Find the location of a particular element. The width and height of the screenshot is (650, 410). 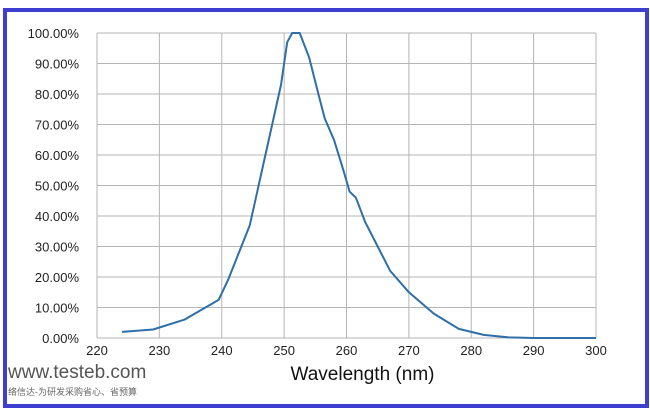

y-tick-label: 60.00% is located at coordinates (57, 155).